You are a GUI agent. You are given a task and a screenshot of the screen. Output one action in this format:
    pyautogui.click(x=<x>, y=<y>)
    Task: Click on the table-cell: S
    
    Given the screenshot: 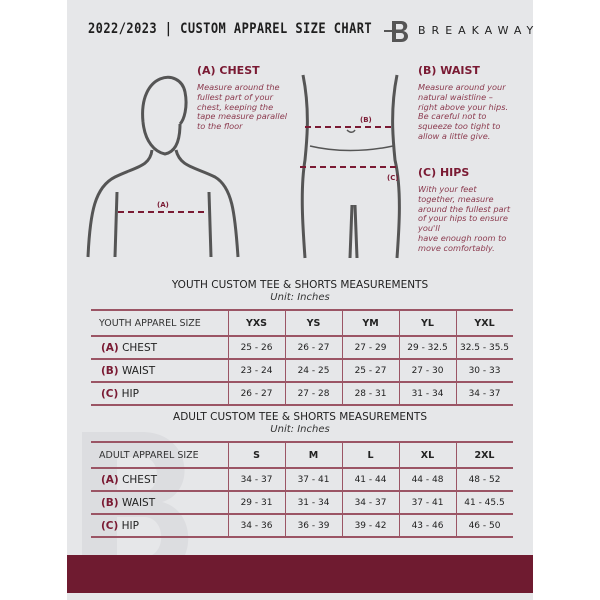 What is the action you would take?
    pyautogui.click(x=256, y=455)
    